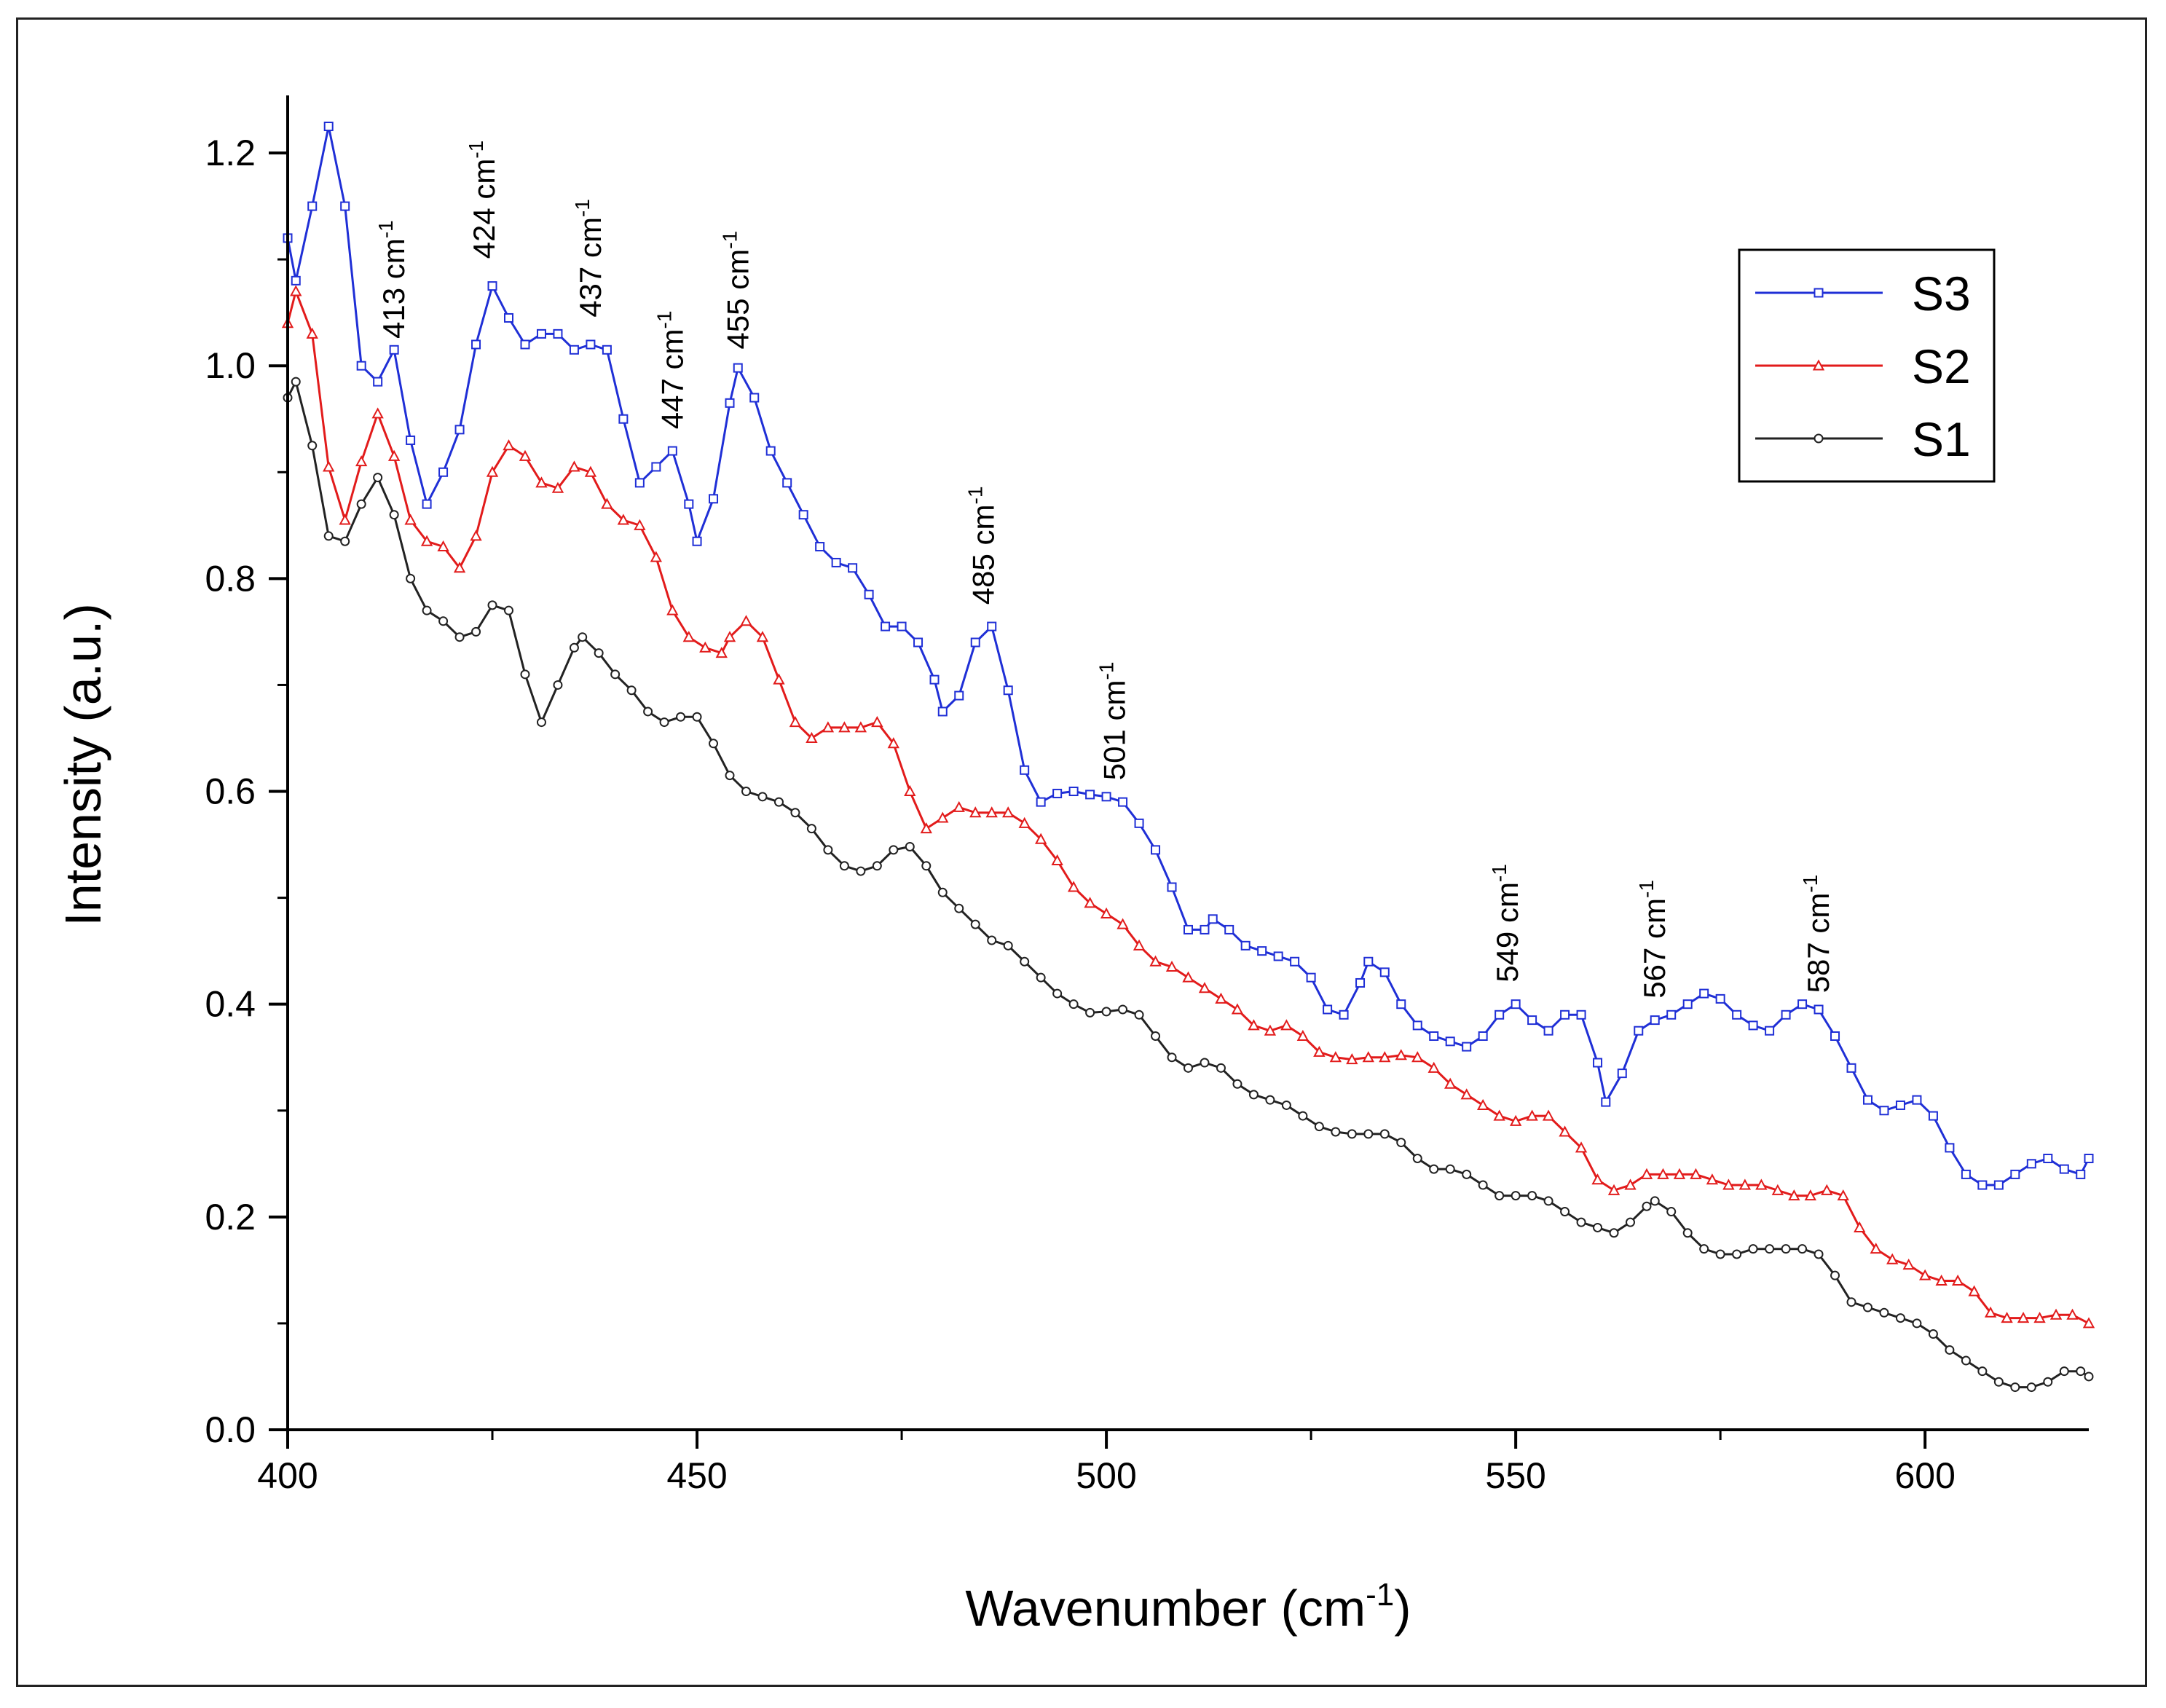 This screenshot has width=2166, height=1708. I want to click on y-tick-label: 0.4, so click(230, 1004).